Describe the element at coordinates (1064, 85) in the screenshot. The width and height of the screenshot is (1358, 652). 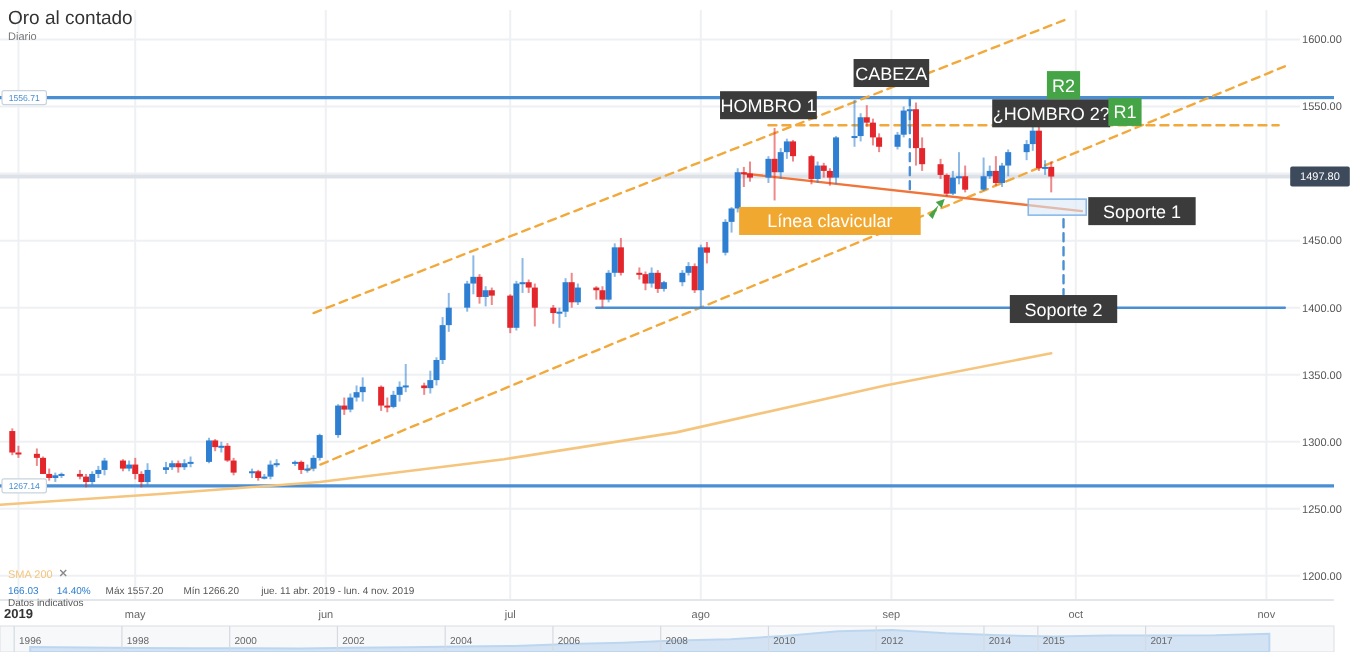
I see `annotation: R2` at that location.